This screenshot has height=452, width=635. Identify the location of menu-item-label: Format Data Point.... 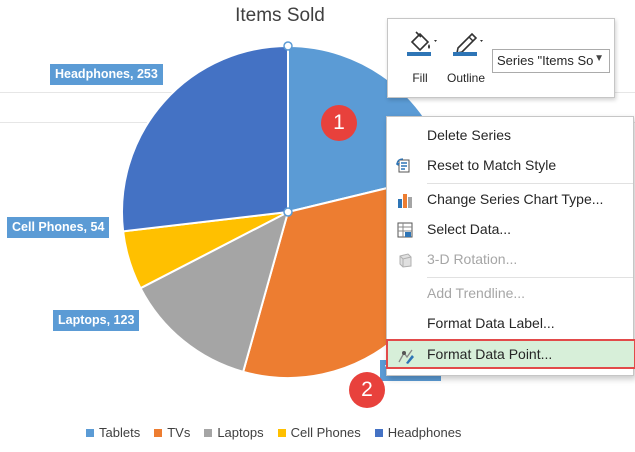
(490, 354).